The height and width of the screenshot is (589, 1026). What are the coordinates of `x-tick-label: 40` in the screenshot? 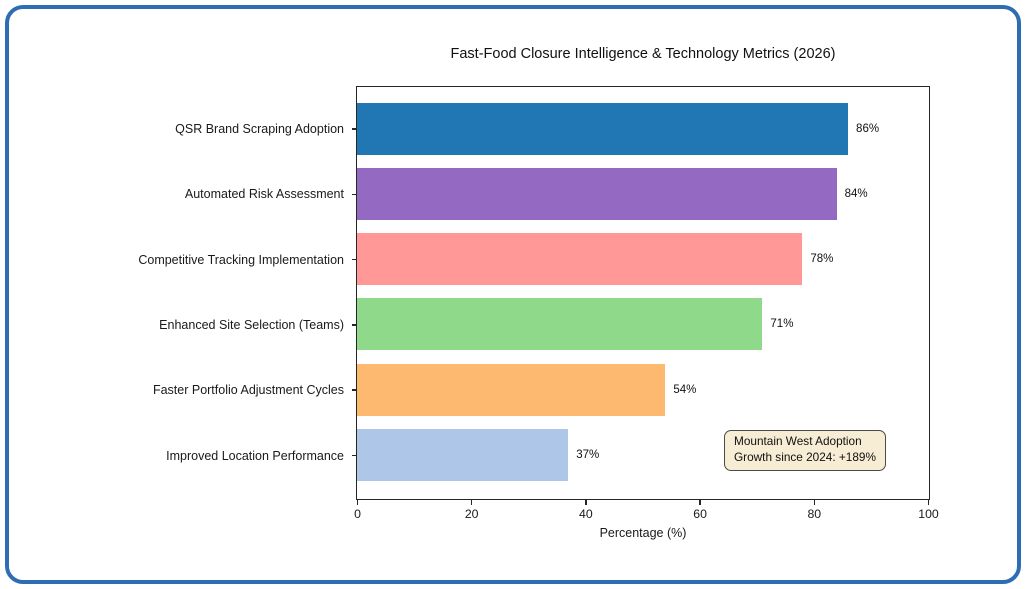 It's located at (586, 514).